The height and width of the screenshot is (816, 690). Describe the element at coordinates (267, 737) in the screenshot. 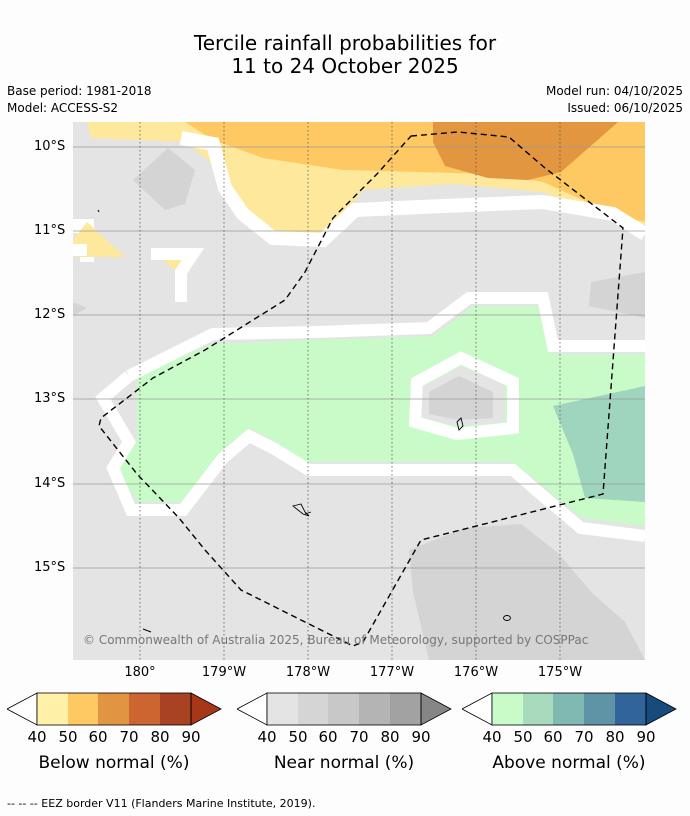

I see `nn-tick: 40` at that location.